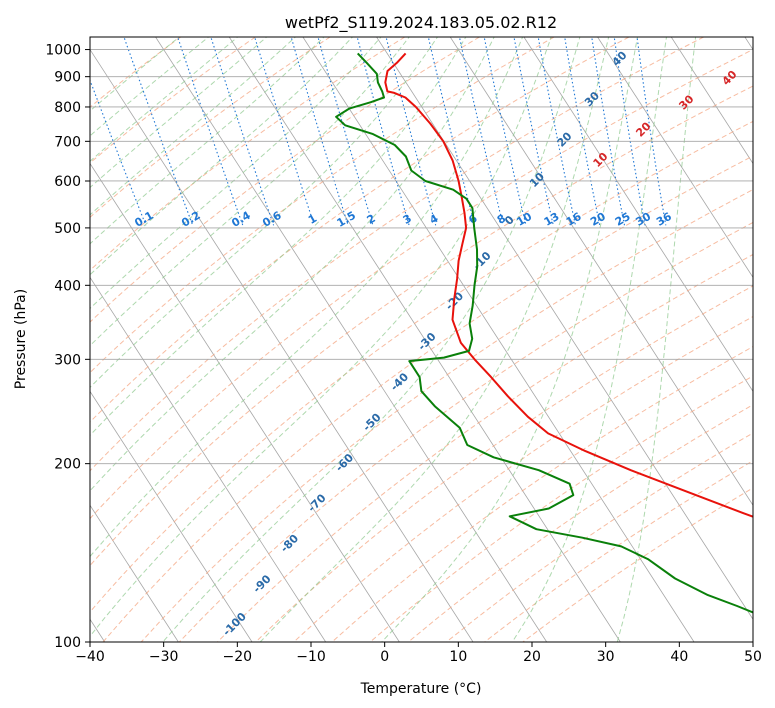  Describe the element at coordinates (574, 219) in the screenshot. I see `mixing-ratio-label: 16` at that location.